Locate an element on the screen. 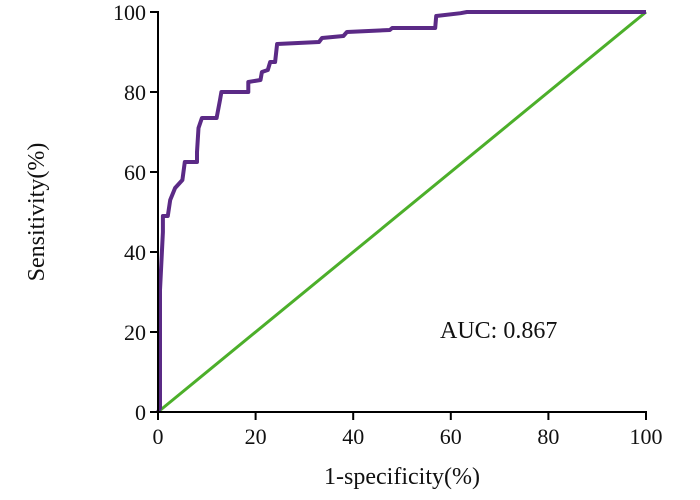  y-tick-label: 80 is located at coordinates (135, 92).